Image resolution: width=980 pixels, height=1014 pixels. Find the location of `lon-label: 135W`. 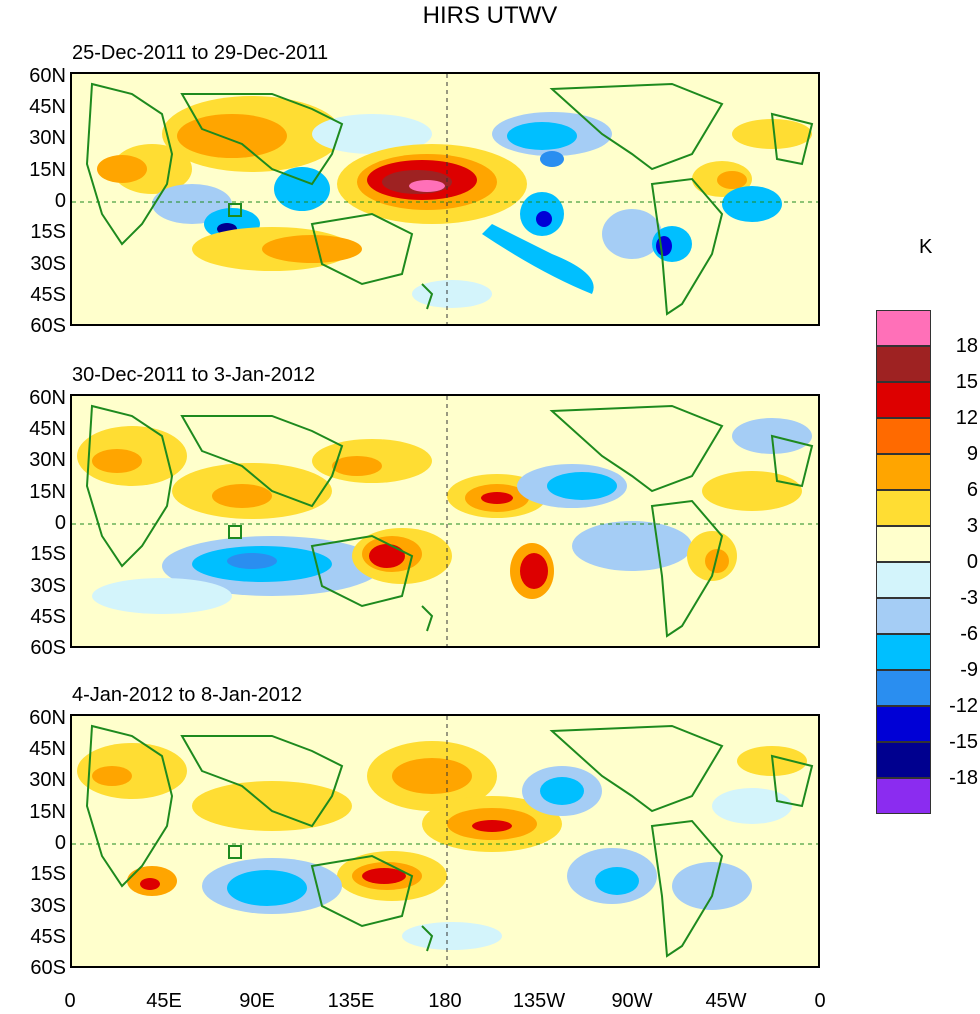

lon-label: 135W is located at coordinates (539, 1001).